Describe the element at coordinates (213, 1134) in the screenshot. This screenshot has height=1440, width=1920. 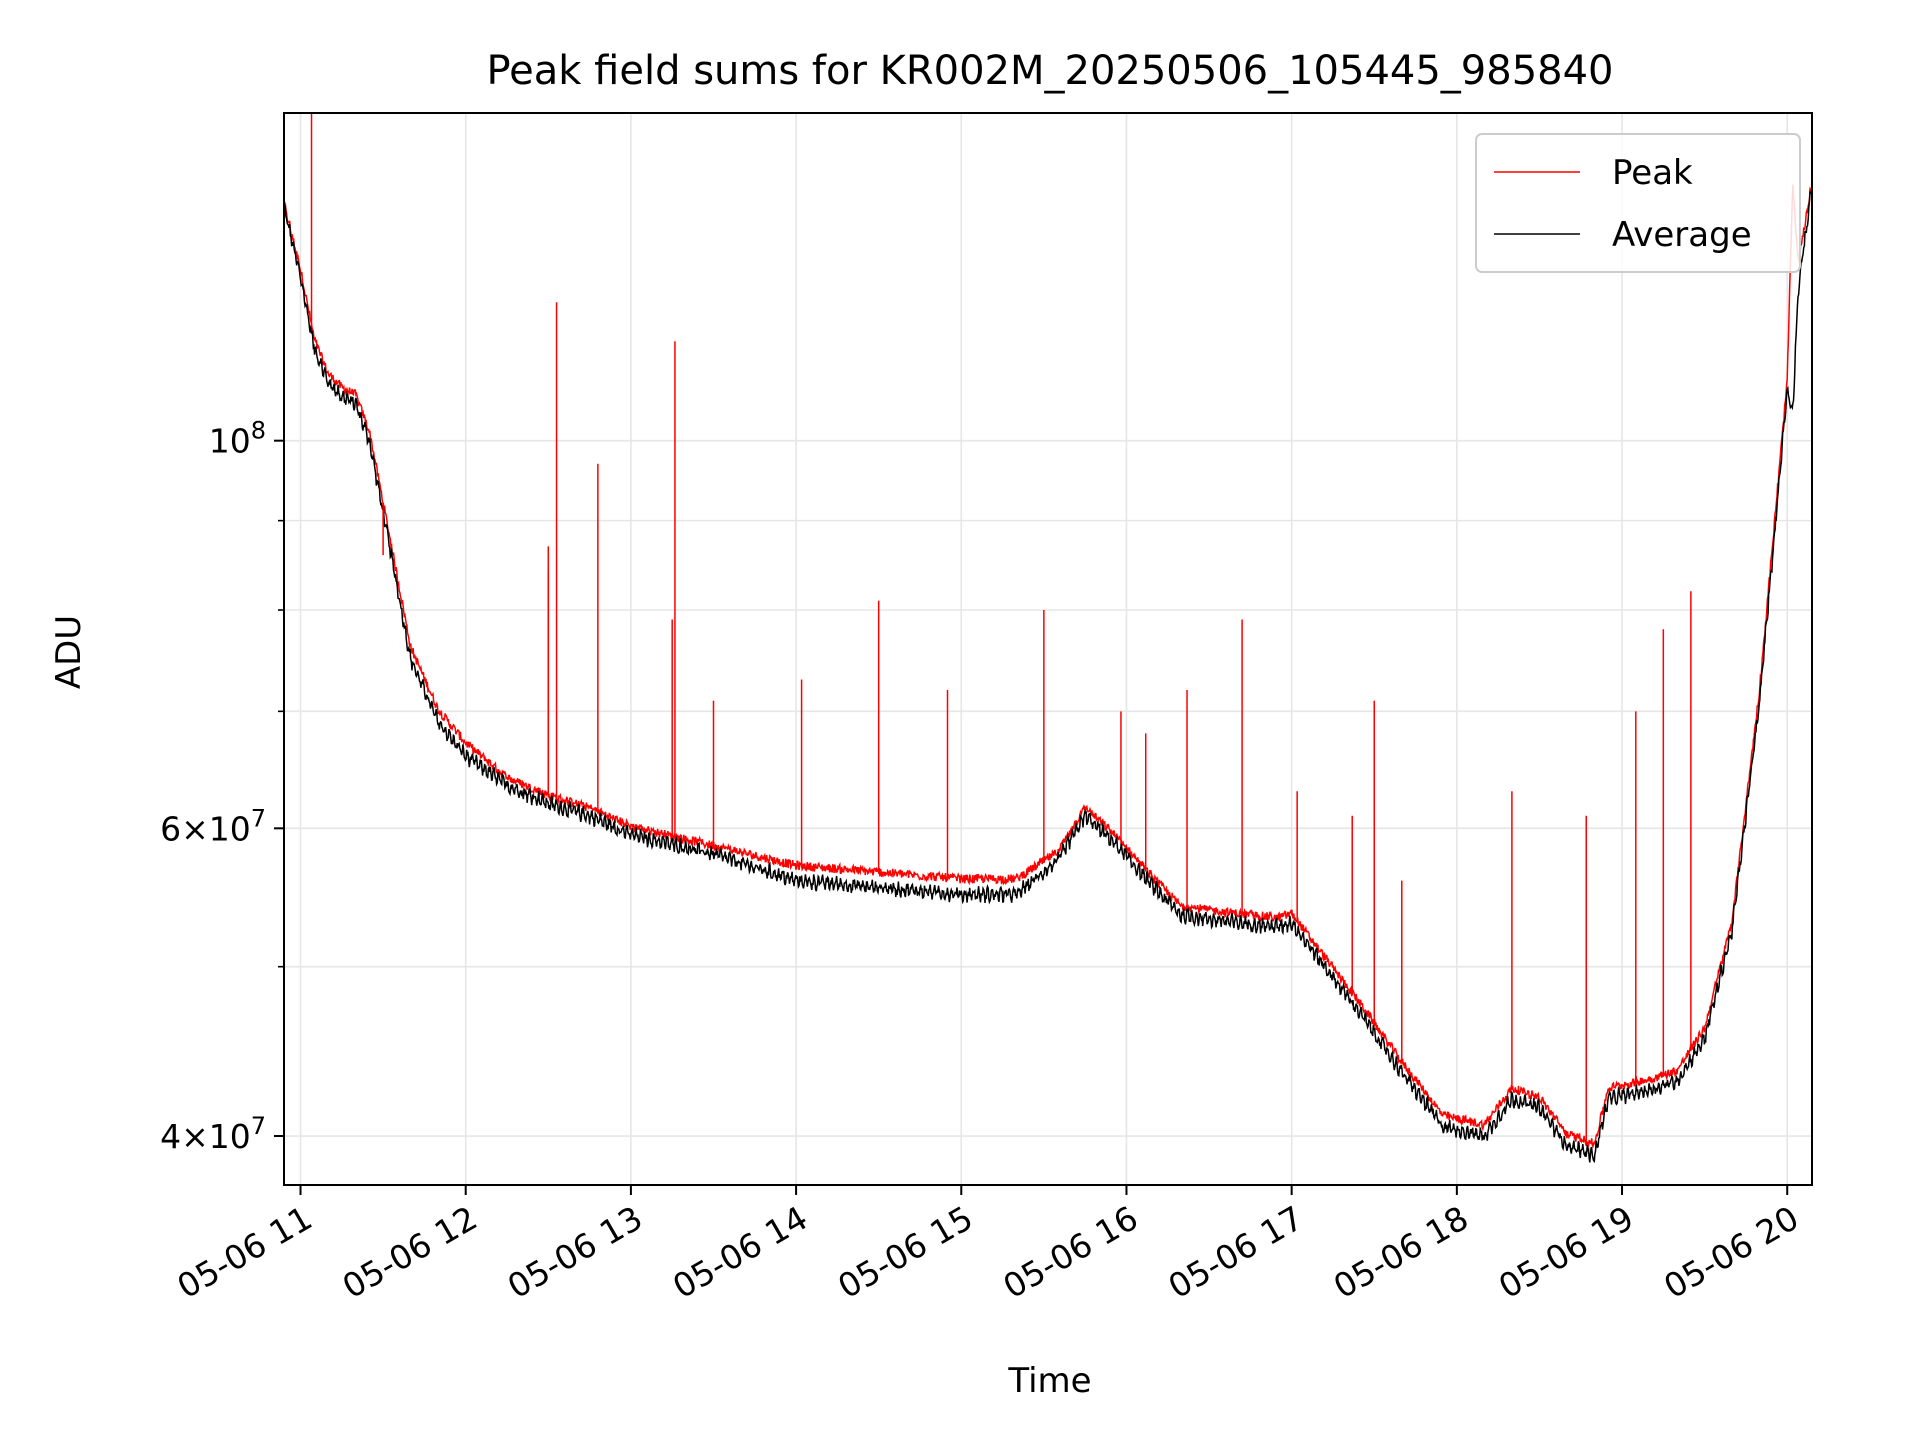
I see `y-tick-label: 4×107` at that location.